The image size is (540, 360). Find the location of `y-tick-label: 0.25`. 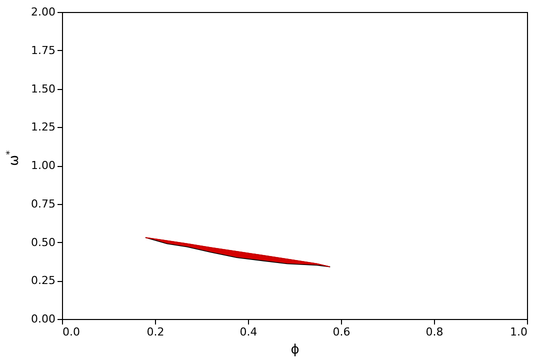

y-tick-label: 0.25 is located at coordinates (43, 281).